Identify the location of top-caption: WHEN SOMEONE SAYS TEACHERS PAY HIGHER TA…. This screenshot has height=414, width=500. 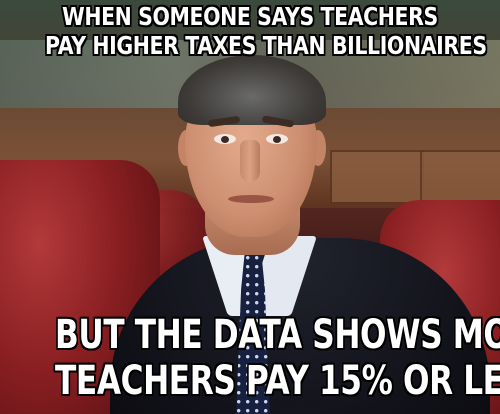
(250, 31).